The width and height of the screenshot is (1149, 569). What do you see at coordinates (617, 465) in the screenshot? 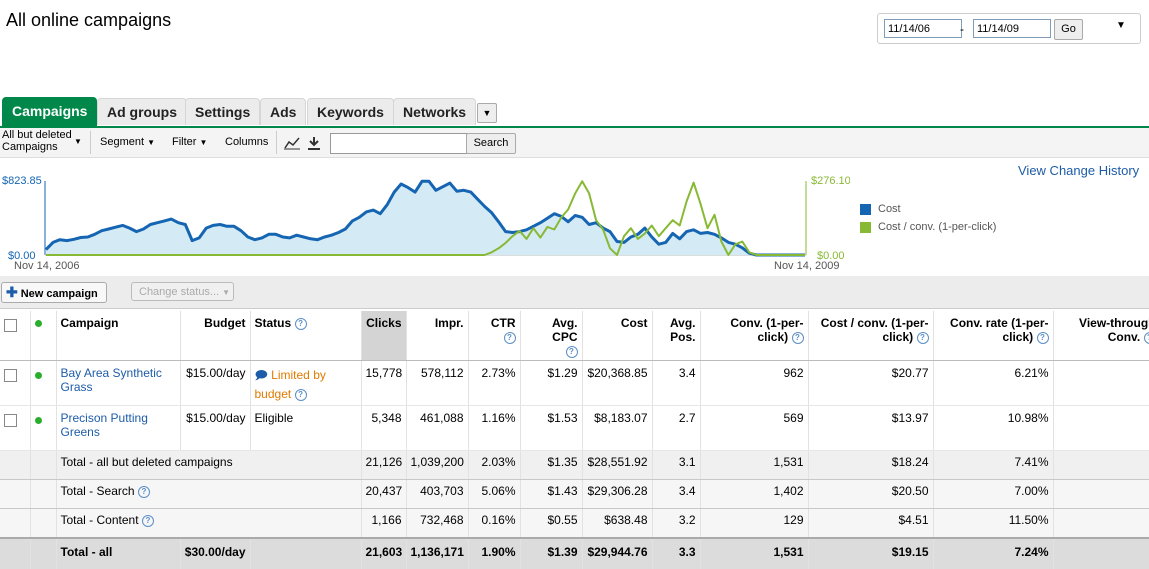
I see `total-cost: $28,551.92` at bounding box center [617, 465].